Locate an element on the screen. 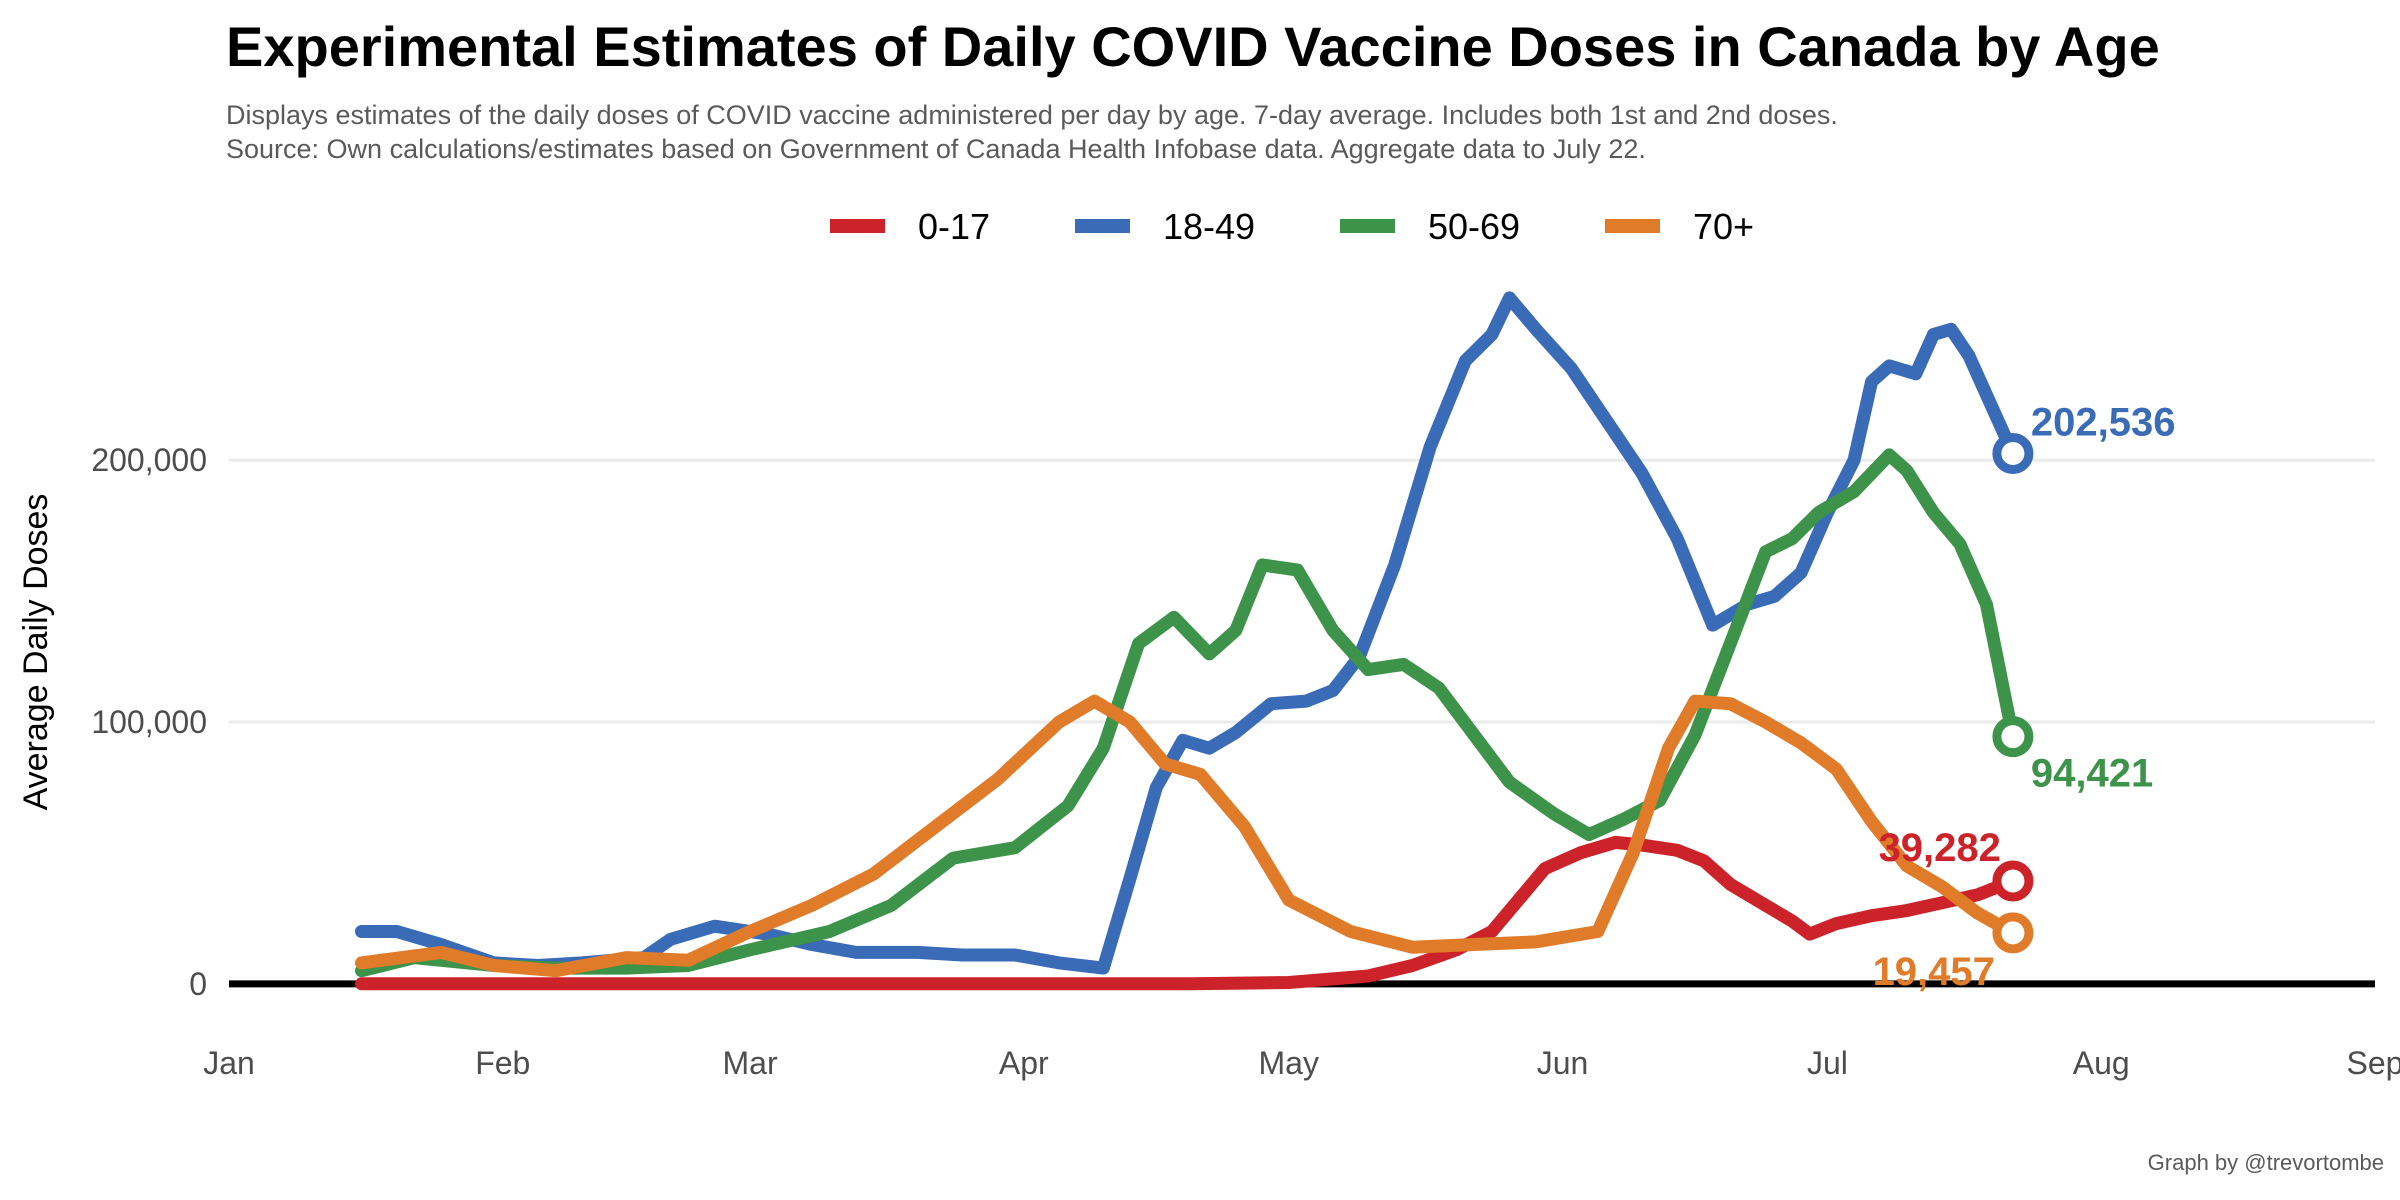 The image size is (2400, 1200). legend-label-70+: 70+ is located at coordinates (1723, 226).